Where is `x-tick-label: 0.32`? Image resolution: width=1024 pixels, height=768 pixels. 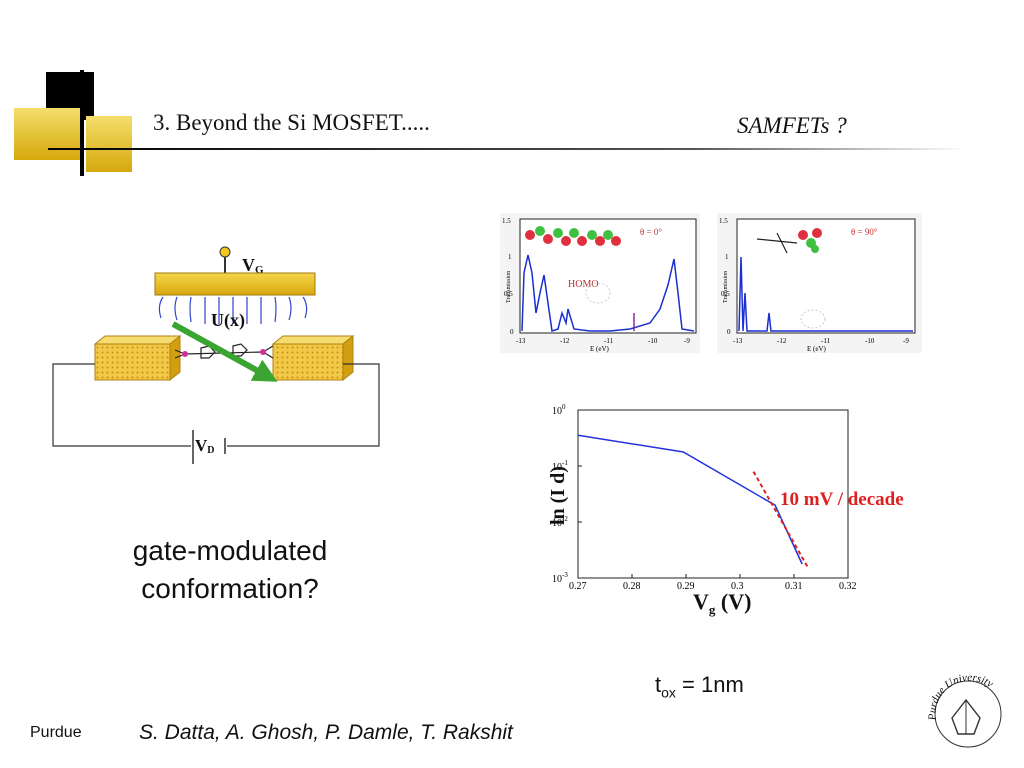 x-tick-label: 0.32 is located at coordinates (848, 586).